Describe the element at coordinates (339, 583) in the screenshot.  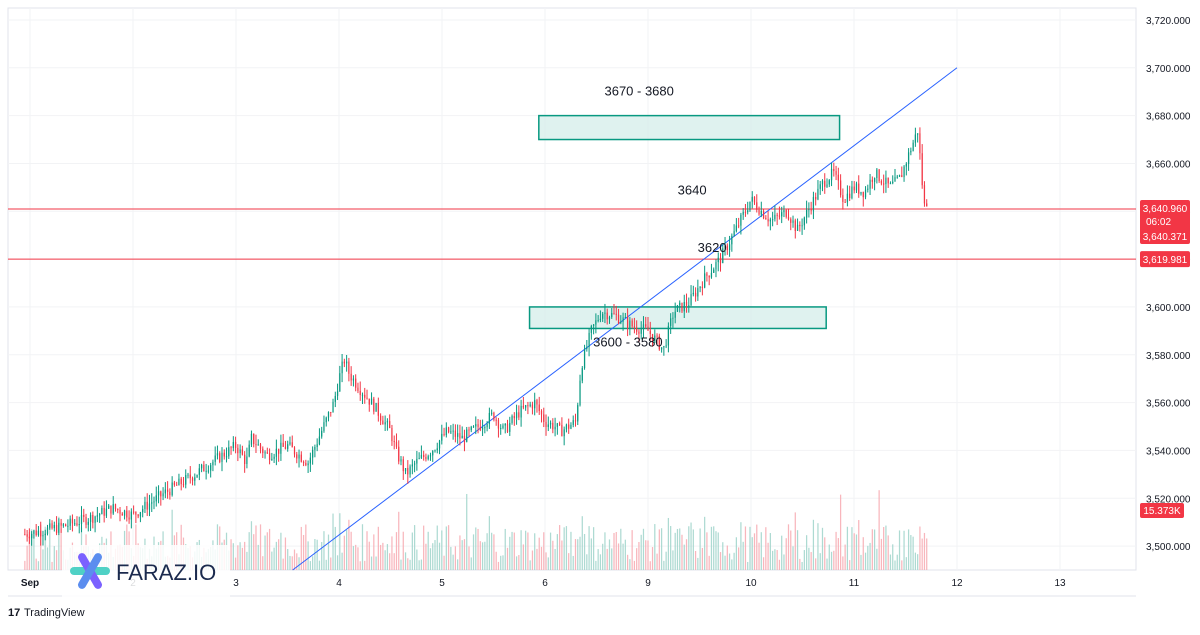
I see `x-tick-label: 4` at that location.